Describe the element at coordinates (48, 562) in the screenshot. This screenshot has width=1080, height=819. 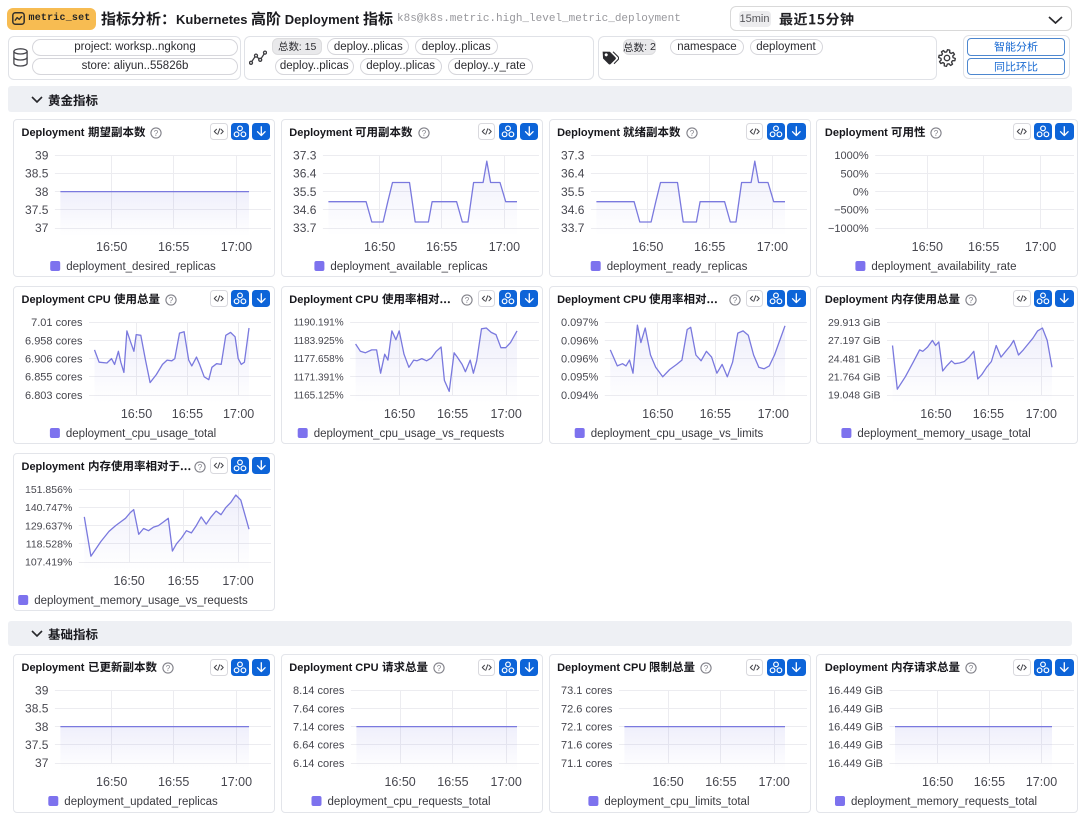
I see `svg-text: 107.419%` at that location.